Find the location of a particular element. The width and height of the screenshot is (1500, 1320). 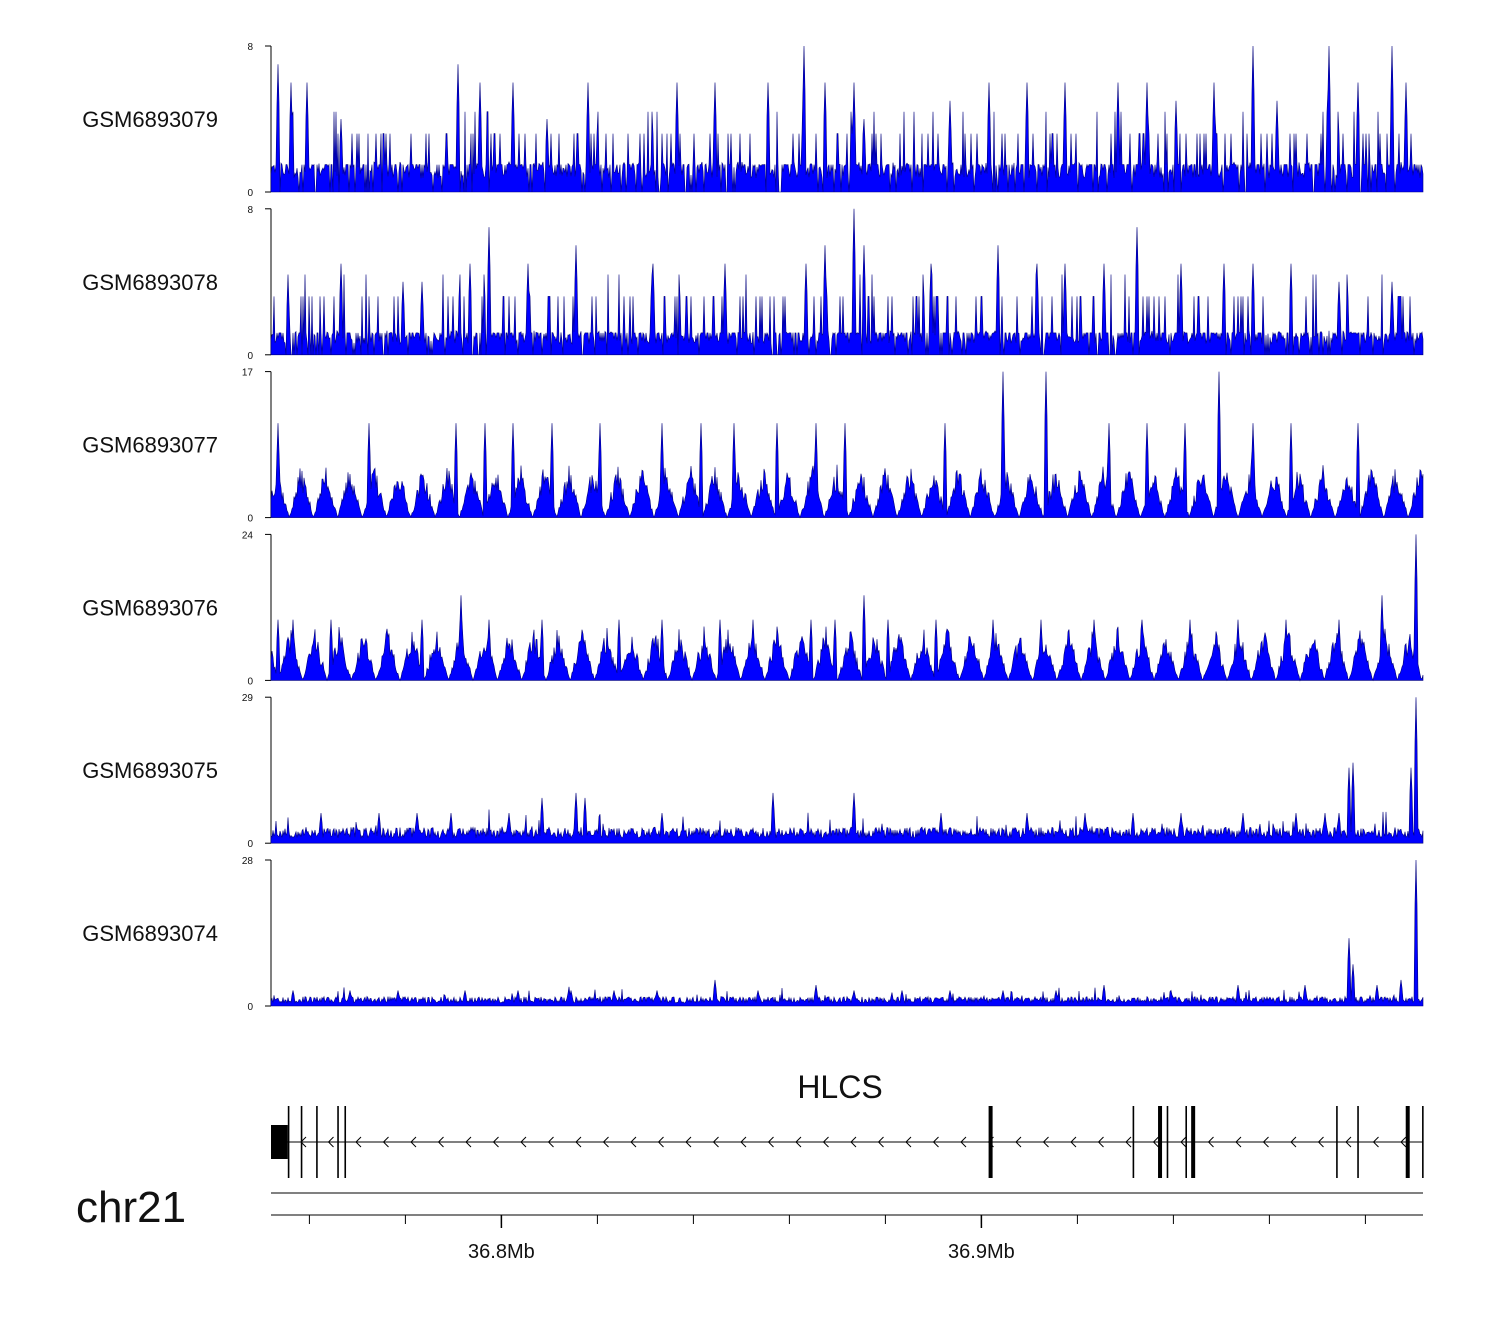

y-tick-label-max: 24 is located at coordinates (248, 535).